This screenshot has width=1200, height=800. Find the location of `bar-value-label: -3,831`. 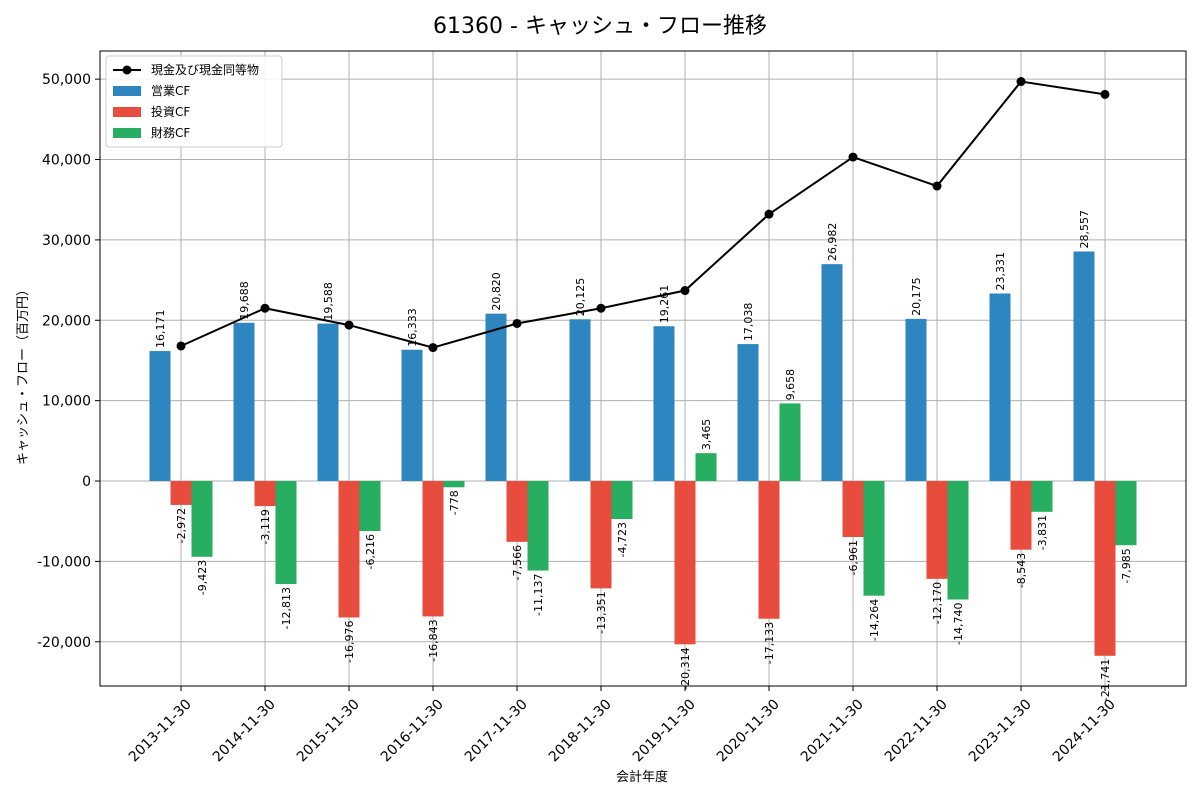

bar-value-label: -3,831 is located at coordinates (1042, 532).